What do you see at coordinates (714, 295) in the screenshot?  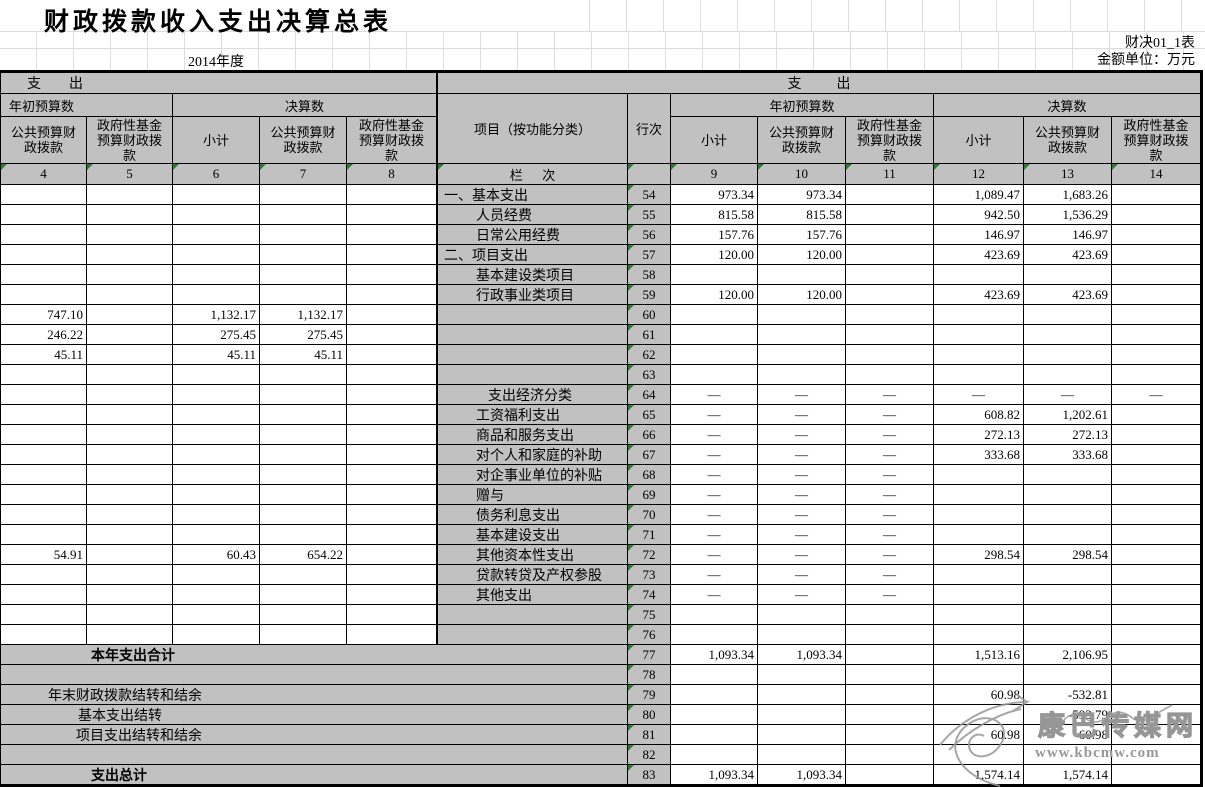 I see `cell-row59-col9: 120.00` at bounding box center [714, 295].